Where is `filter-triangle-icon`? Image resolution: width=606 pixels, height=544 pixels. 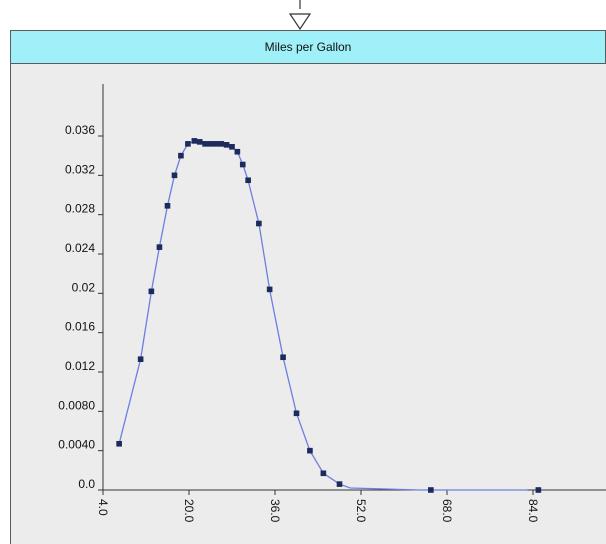 filter-triangle-icon is located at coordinates (303, 15).